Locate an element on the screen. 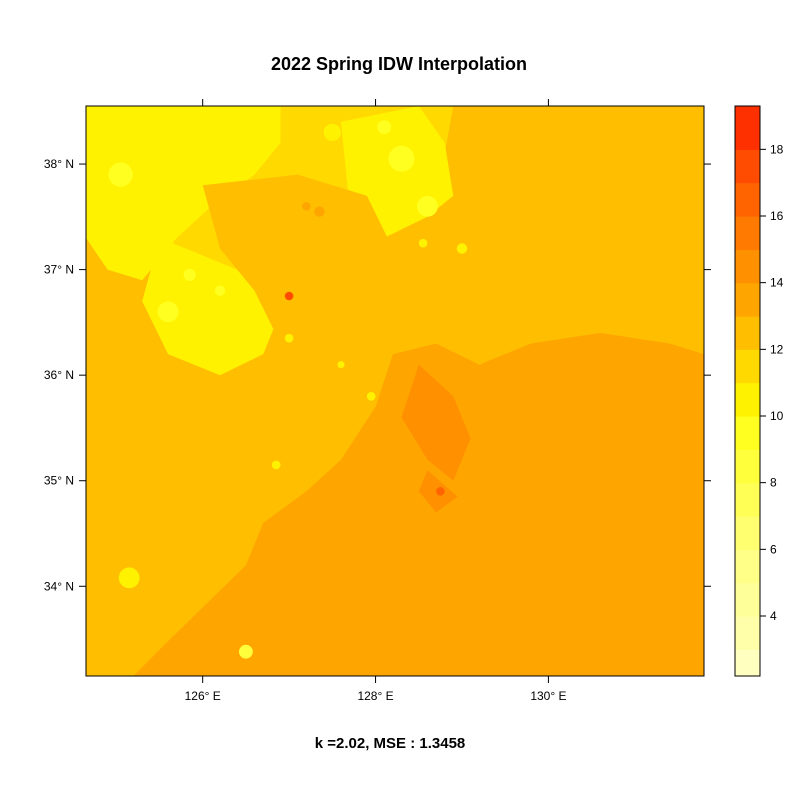  colorbar-frame is located at coordinates (747, 391).